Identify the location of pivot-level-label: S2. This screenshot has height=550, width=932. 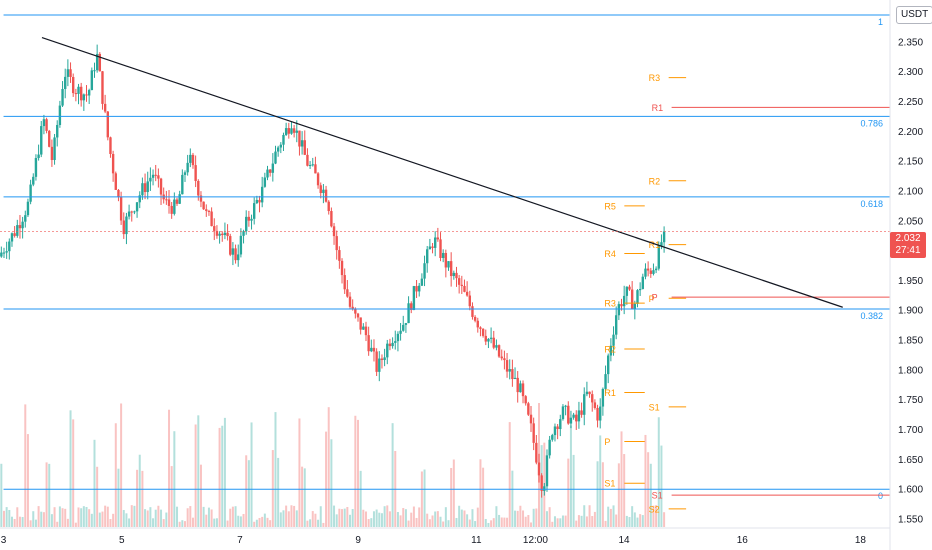
(654, 509).